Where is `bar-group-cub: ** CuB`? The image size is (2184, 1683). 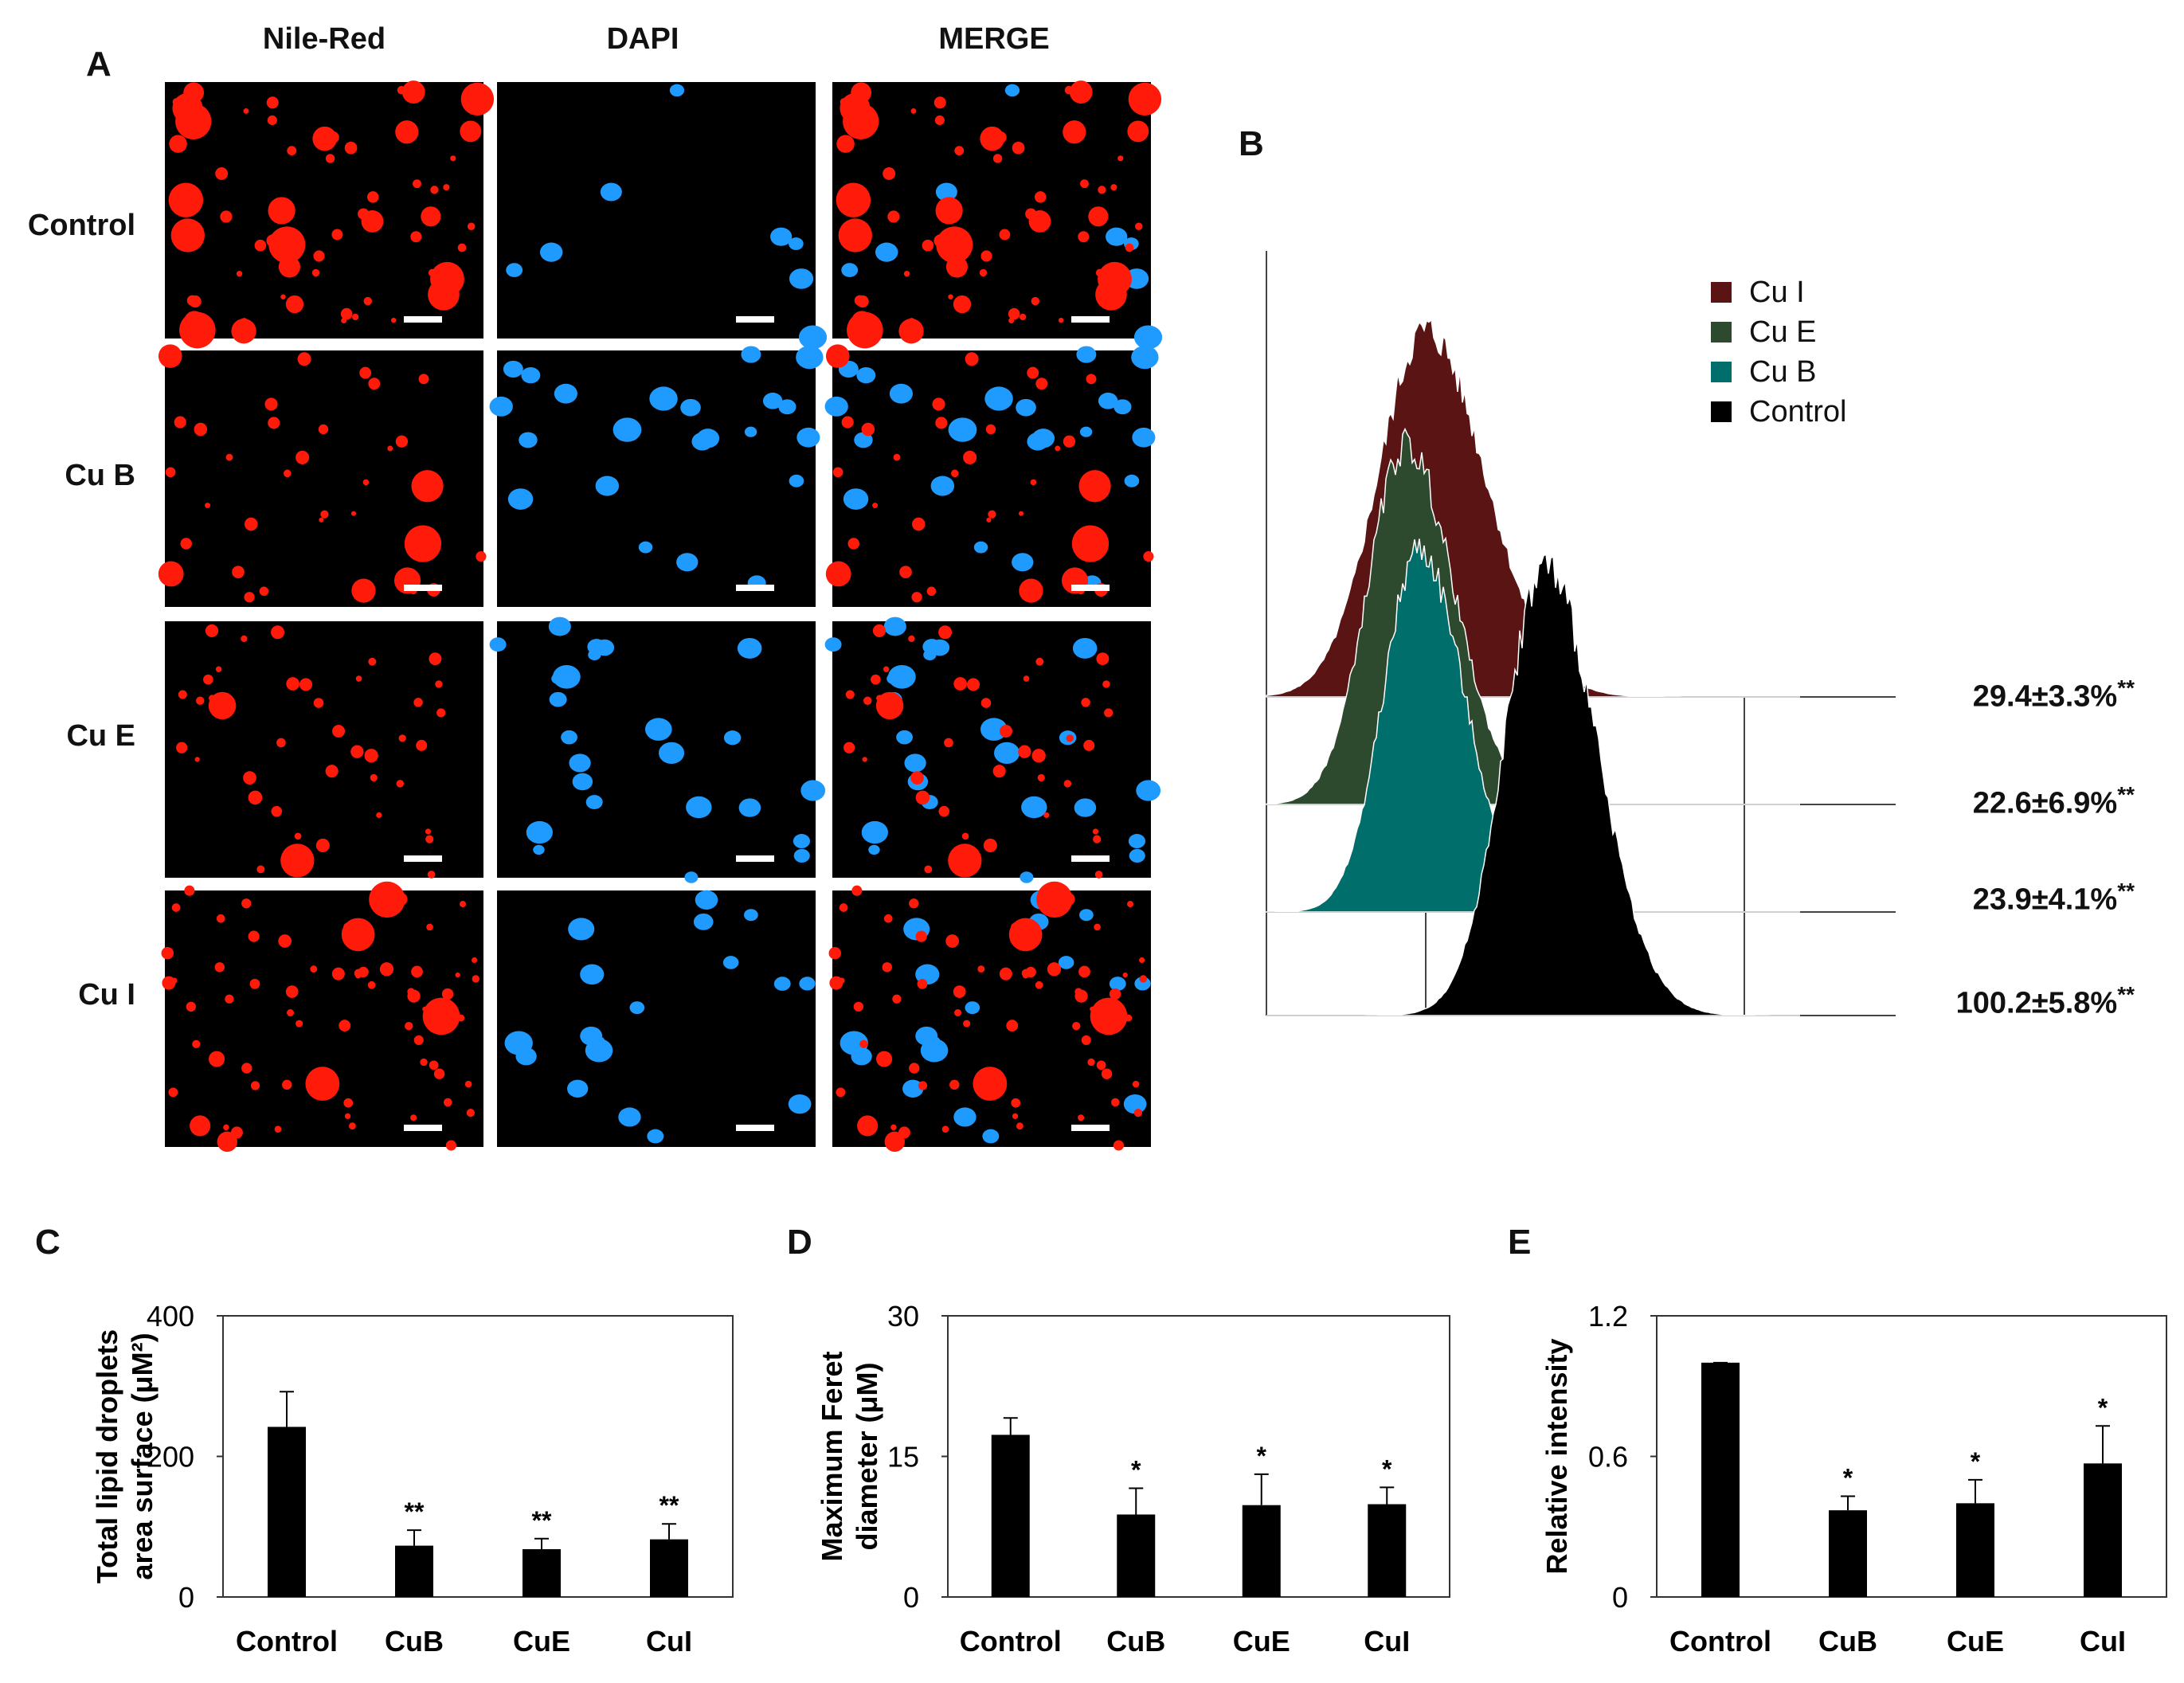 bar-group-cub: ** CuB is located at coordinates (414, 1577).